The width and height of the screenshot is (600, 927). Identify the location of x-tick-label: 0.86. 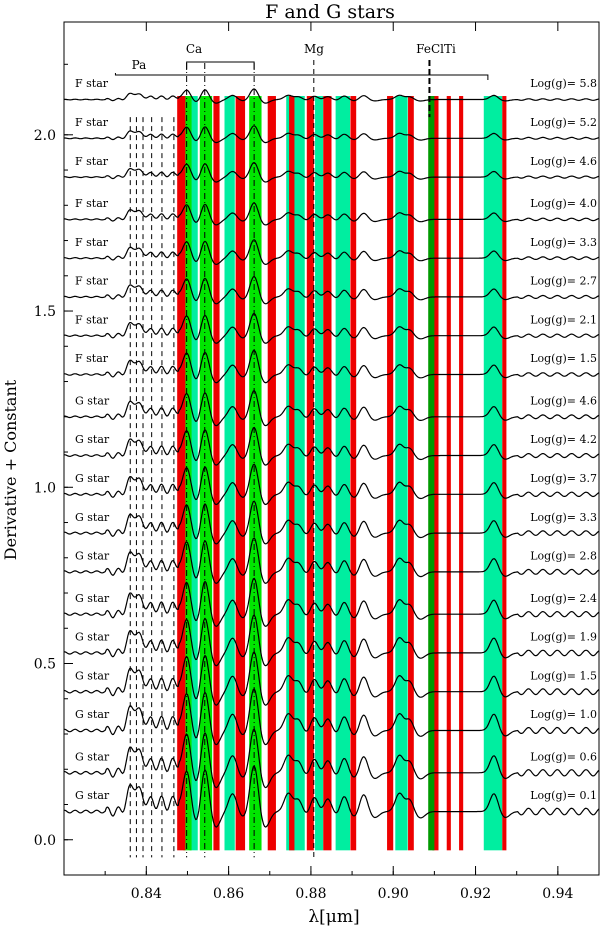
(228, 894).